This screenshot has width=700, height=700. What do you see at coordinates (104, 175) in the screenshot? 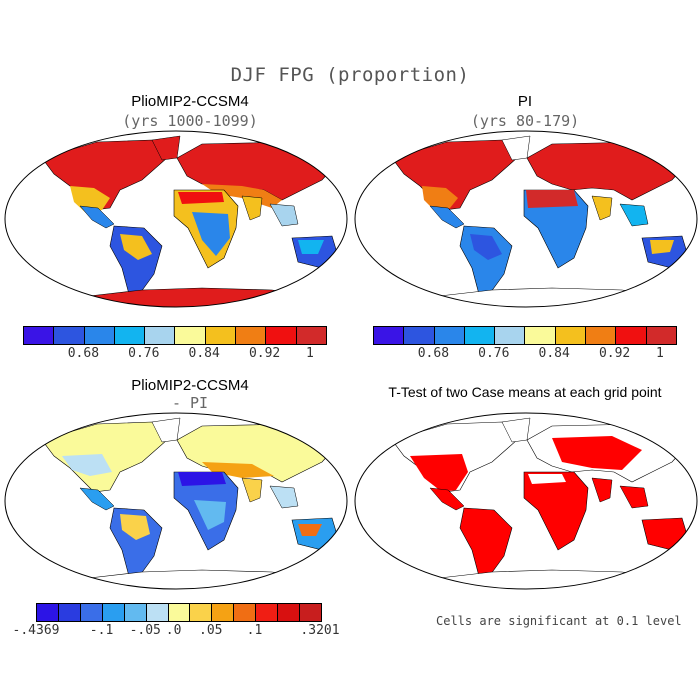
I see `north-america` at bounding box center [104, 175].